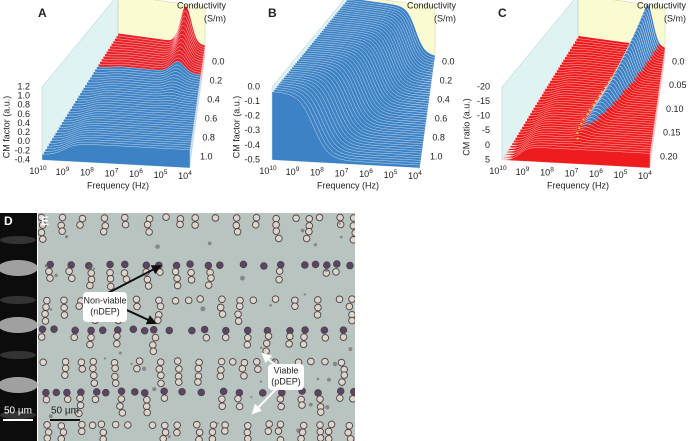  Describe the element at coordinates (585, 127) in the screenshot. I see `ridge-strip` at that location.